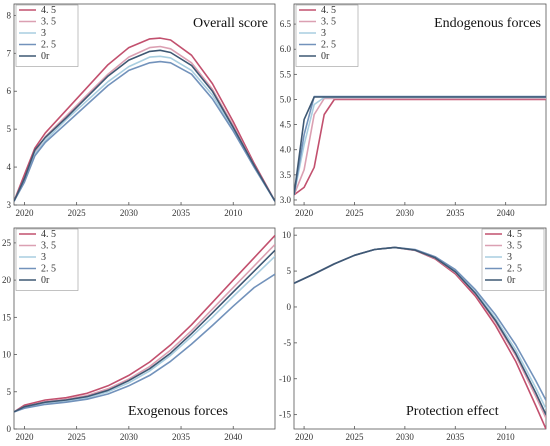  What do you see at coordinates (7, 317) in the screenshot?
I see `y-tick-label: 15` at bounding box center [7, 317].